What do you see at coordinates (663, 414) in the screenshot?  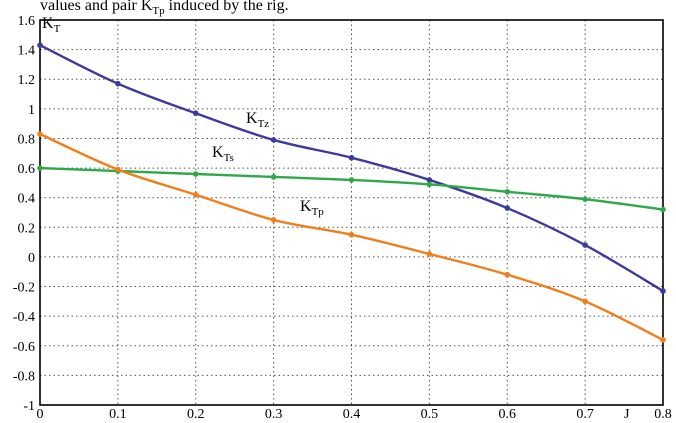 I see `x-tick-label: 0.8` at bounding box center [663, 414].